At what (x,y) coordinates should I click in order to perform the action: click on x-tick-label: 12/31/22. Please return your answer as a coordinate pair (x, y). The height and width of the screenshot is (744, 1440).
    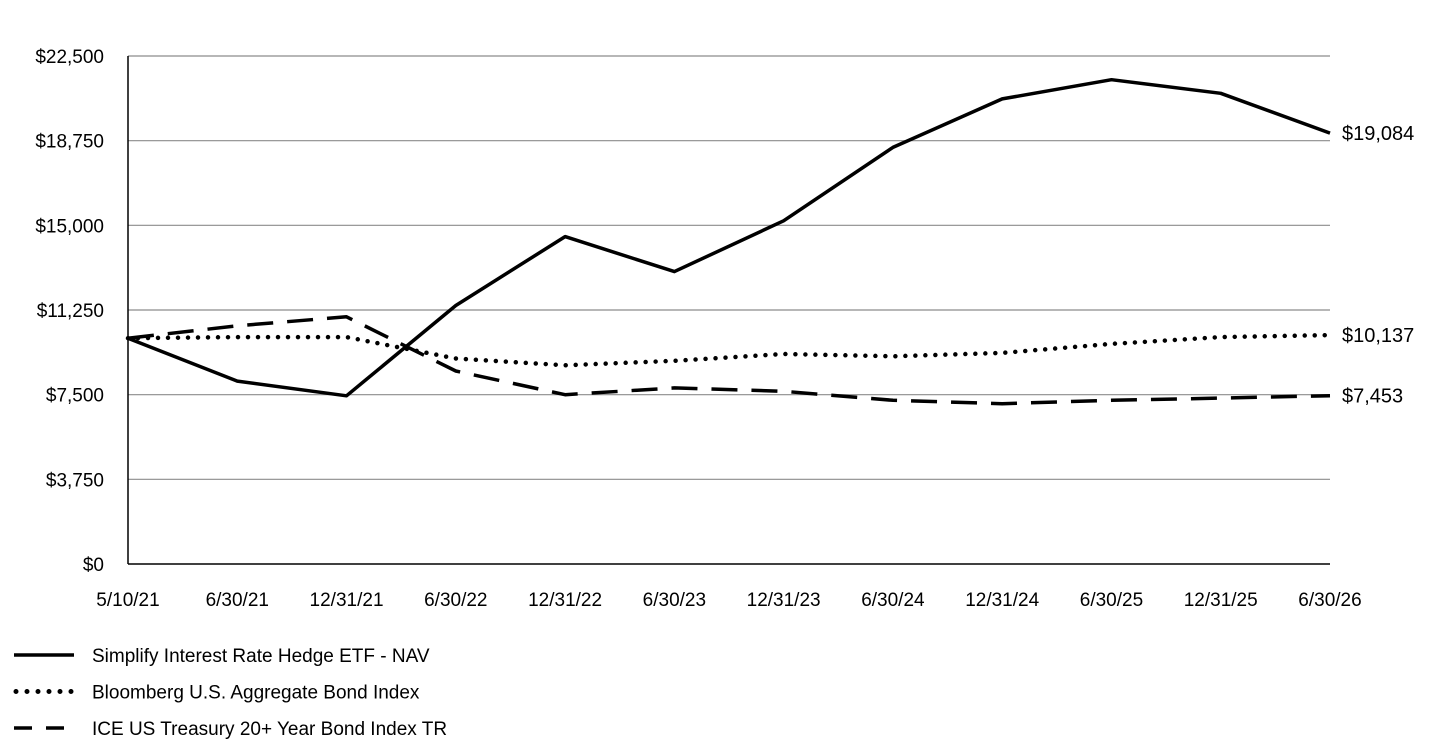
    Looking at the image, I should click on (565, 600).